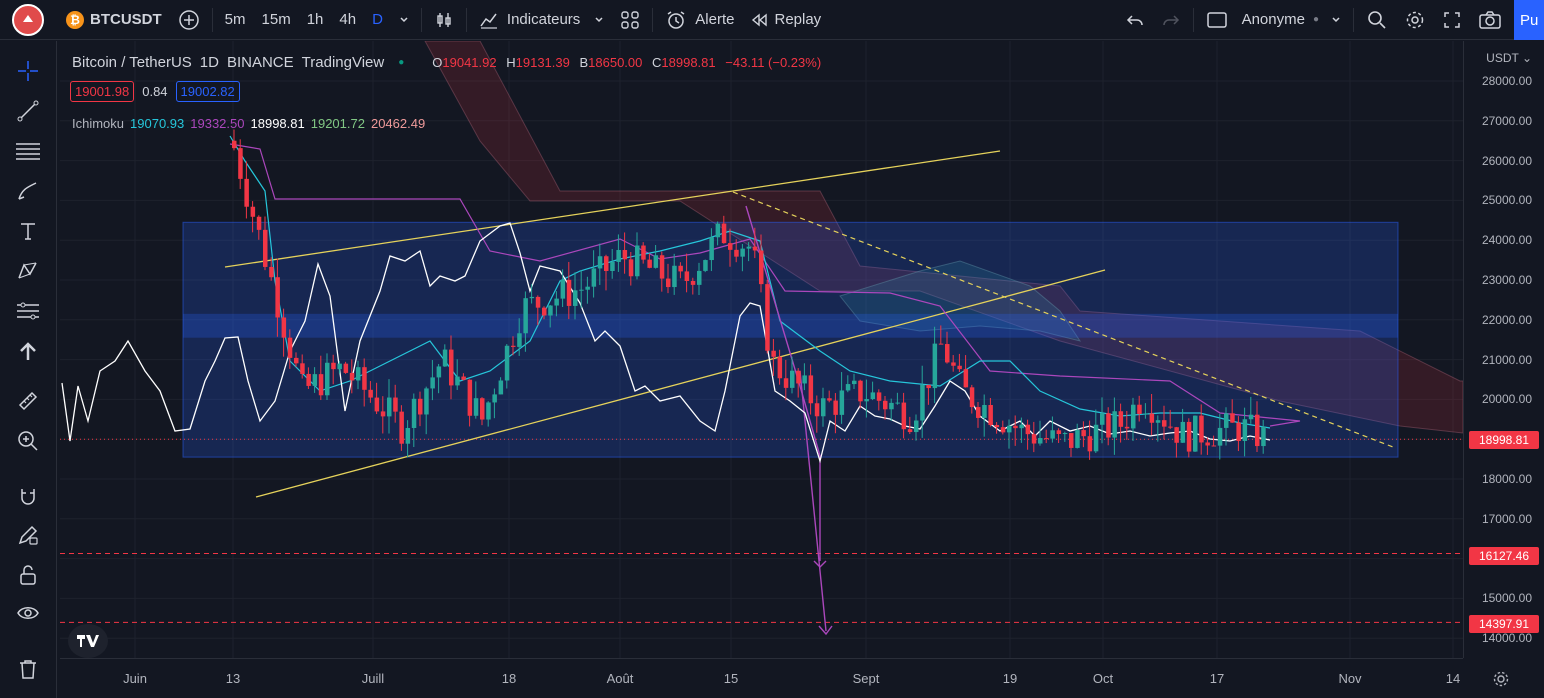 The width and height of the screenshot is (1544, 698). What do you see at coordinates (28, 191) in the screenshot?
I see `brush-tool` at bounding box center [28, 191].